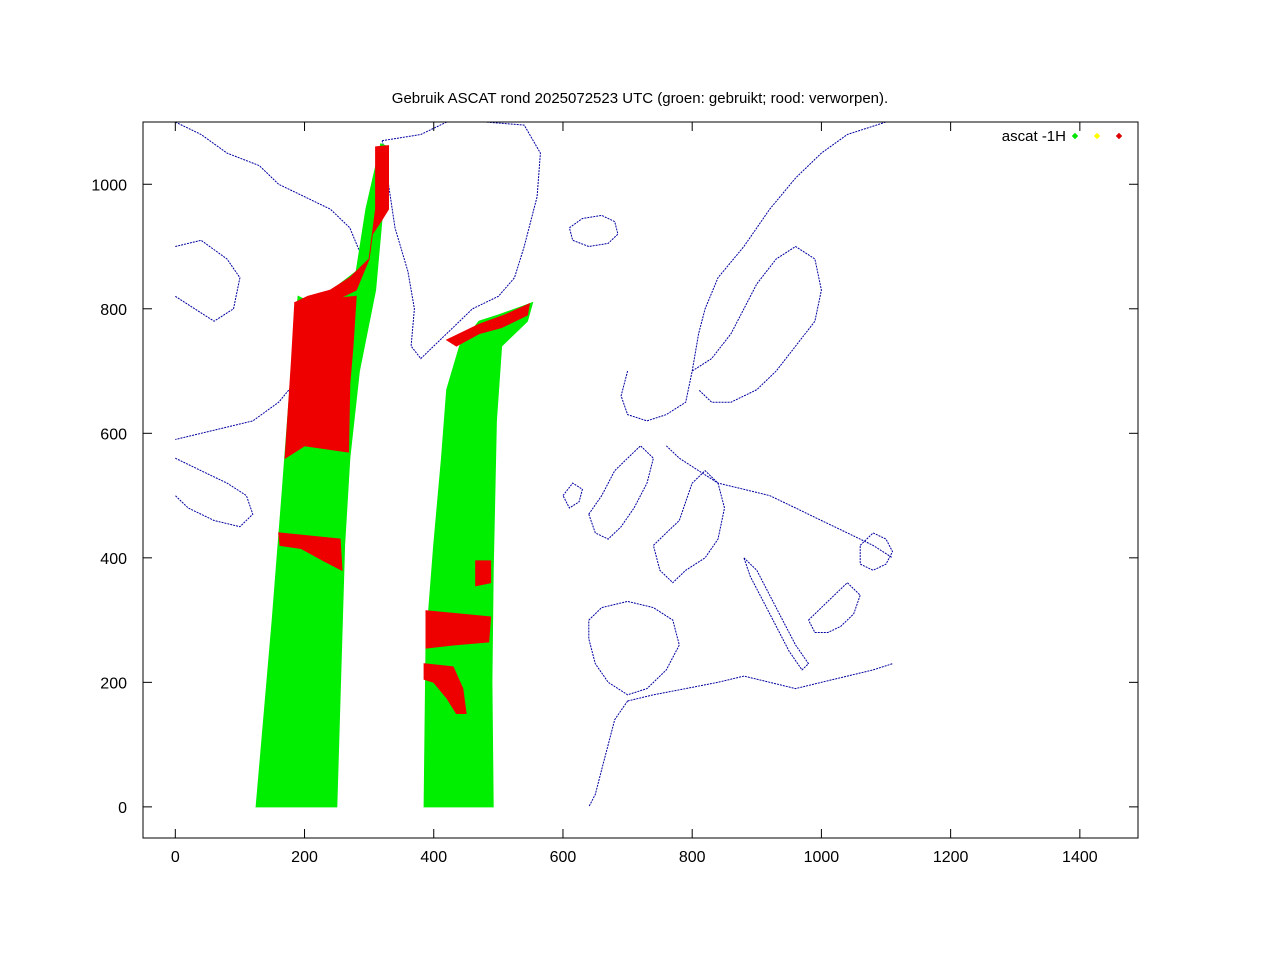  I want to click on y-tick-label: 0, so click(122, 808).